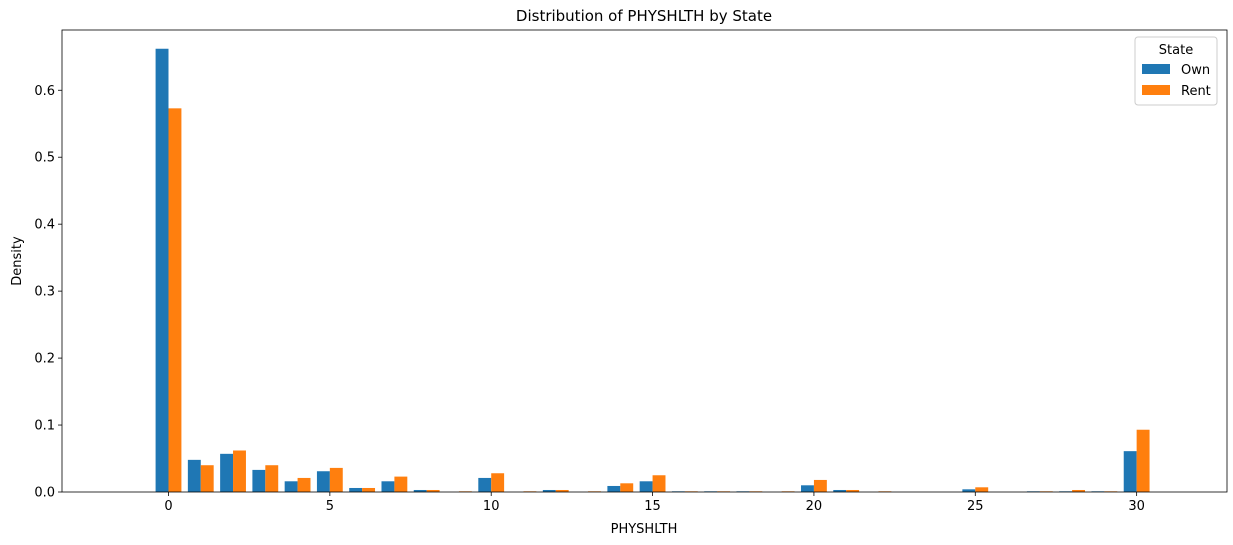 Image resolution: width=1233 pixels, height=545 pixels. What do you see at coordinates (44, 493) in the screenshot?
I see `y-tick-label: 0.0` at bounding box center [44, 493].